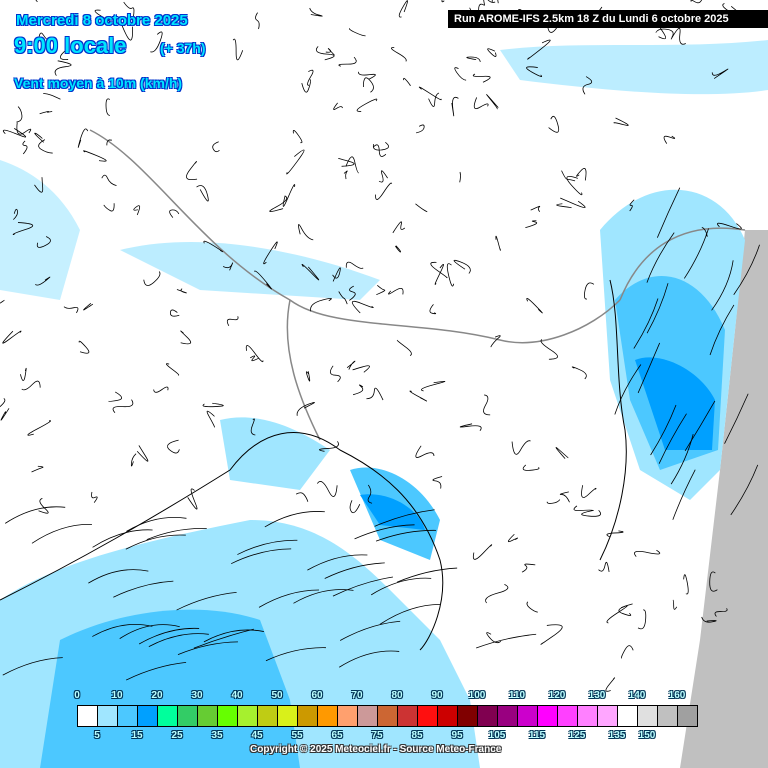 The height and width of the screenshot is (768, 768). I want to click on forecast-date: Mercredi 8 octobre 2025, so click(102, 20).